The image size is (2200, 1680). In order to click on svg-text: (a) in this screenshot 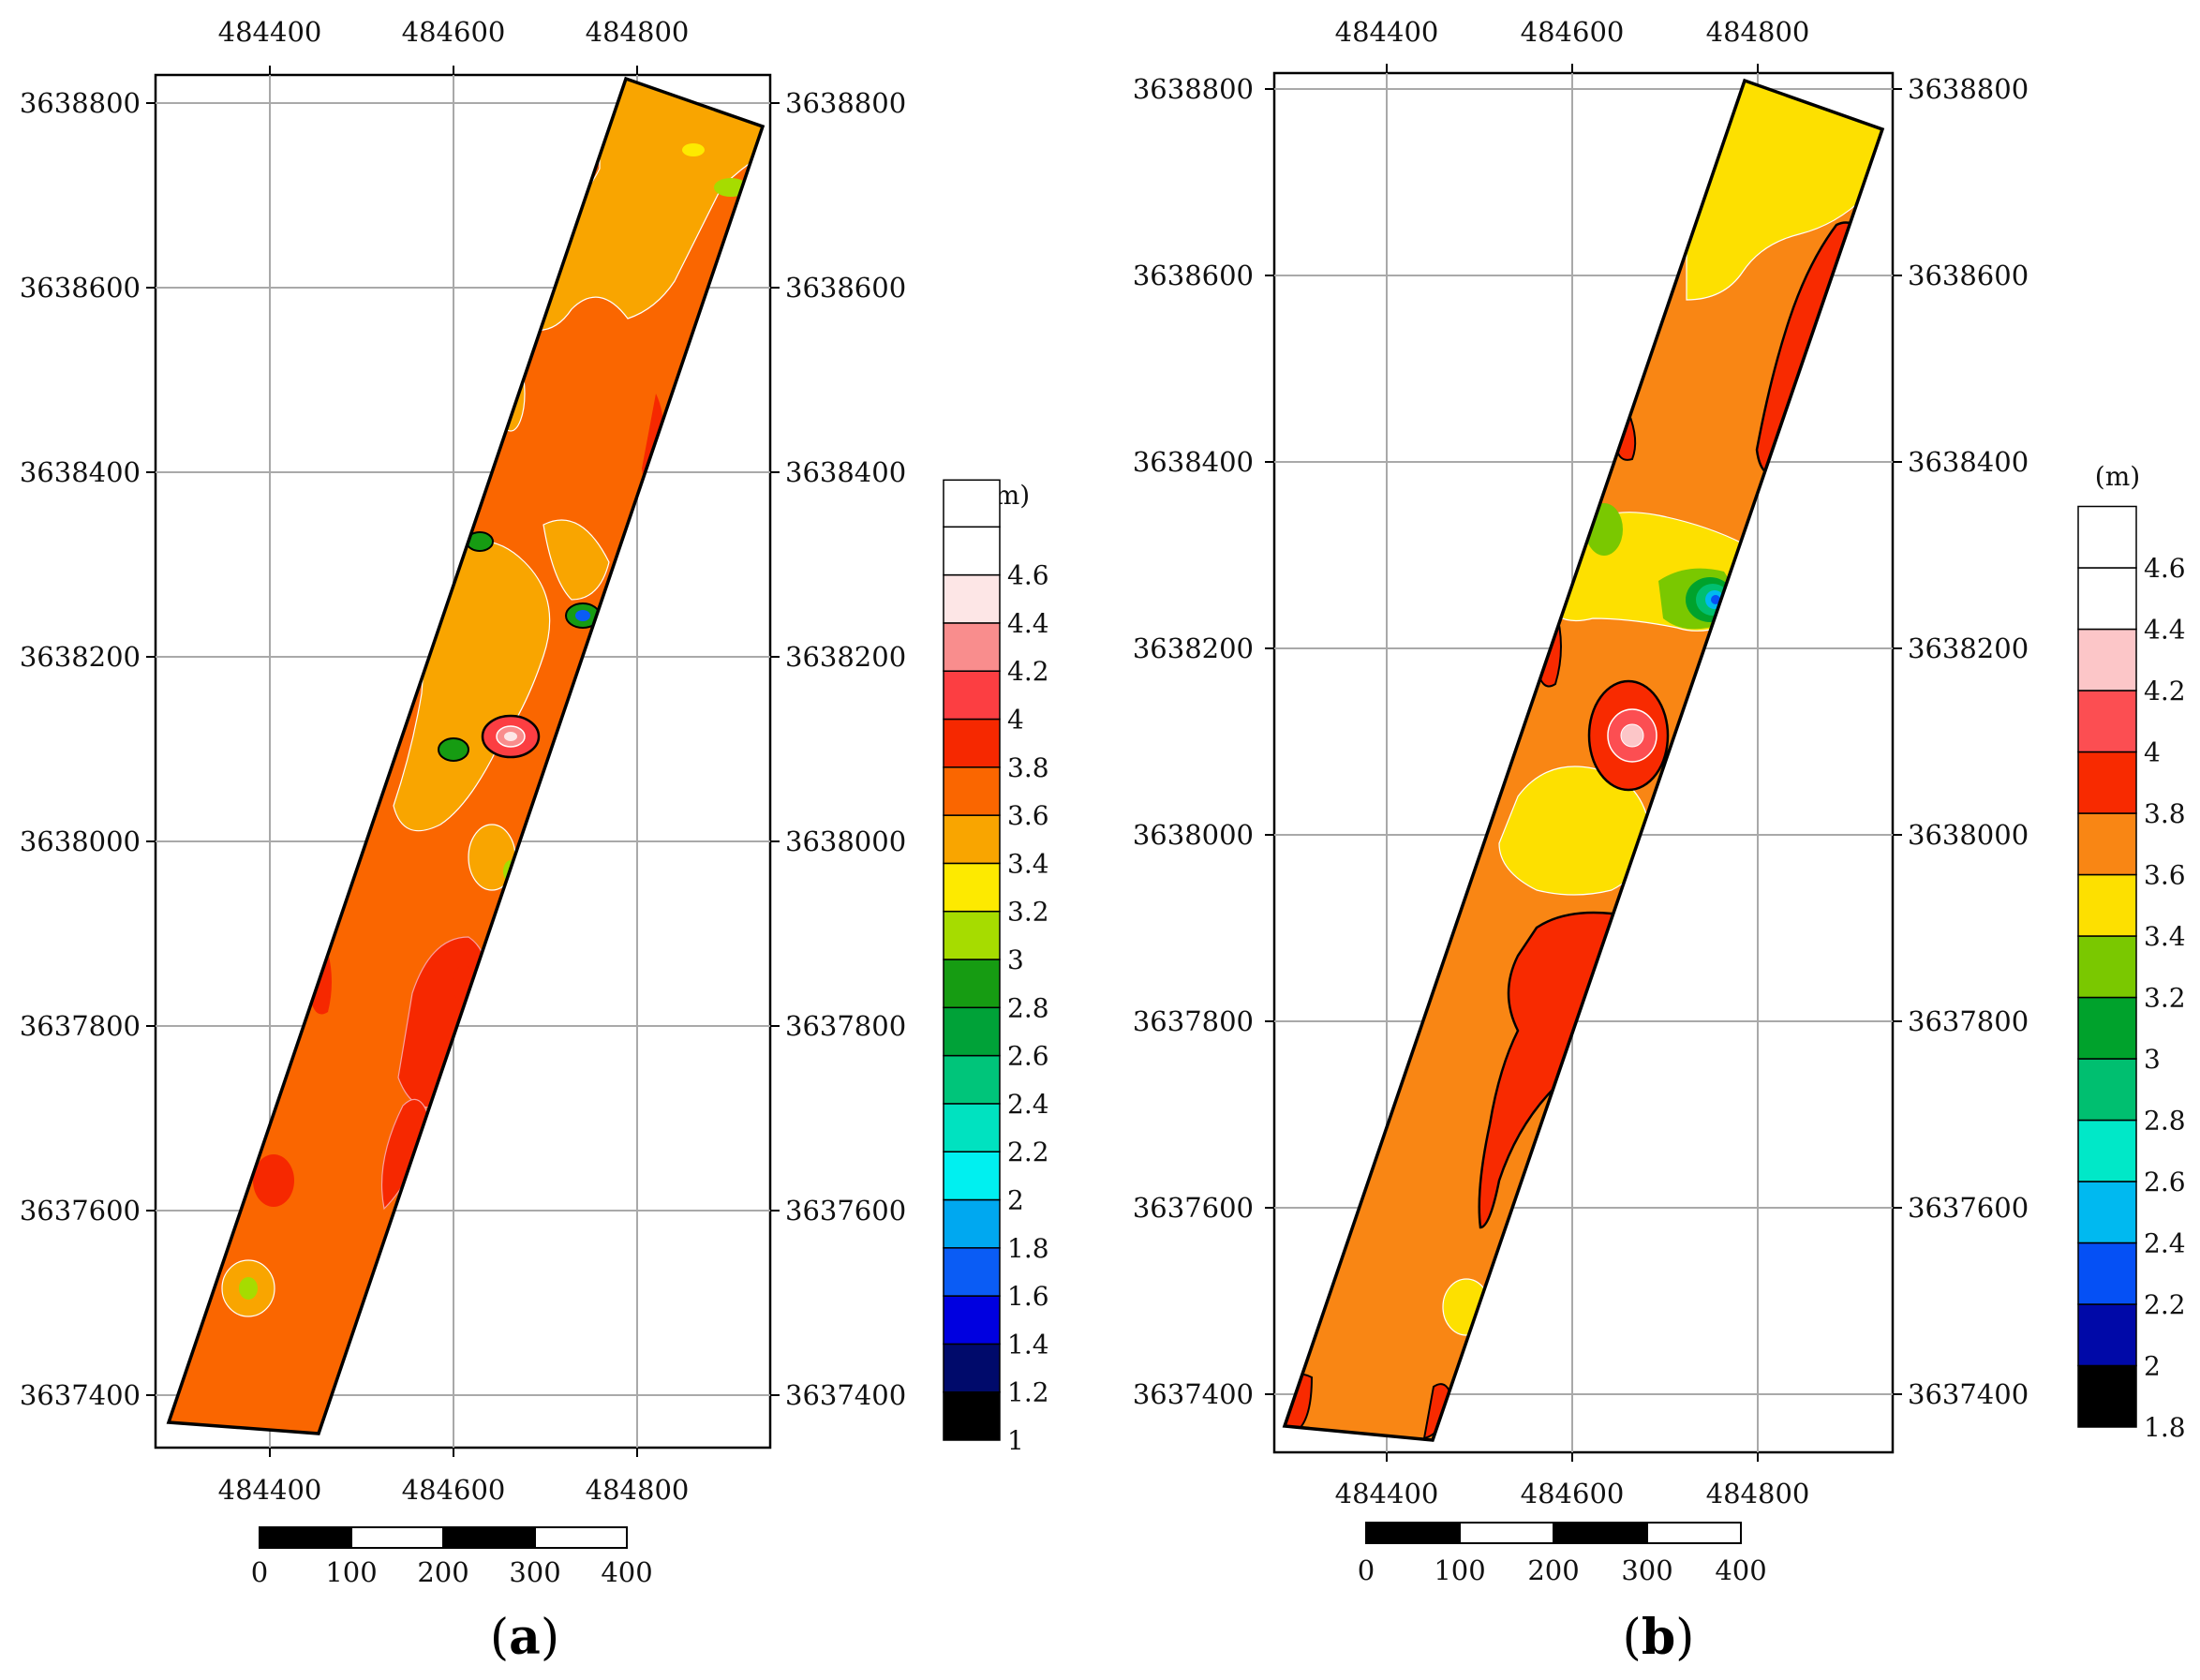, I will do `click(524, 1637)`.